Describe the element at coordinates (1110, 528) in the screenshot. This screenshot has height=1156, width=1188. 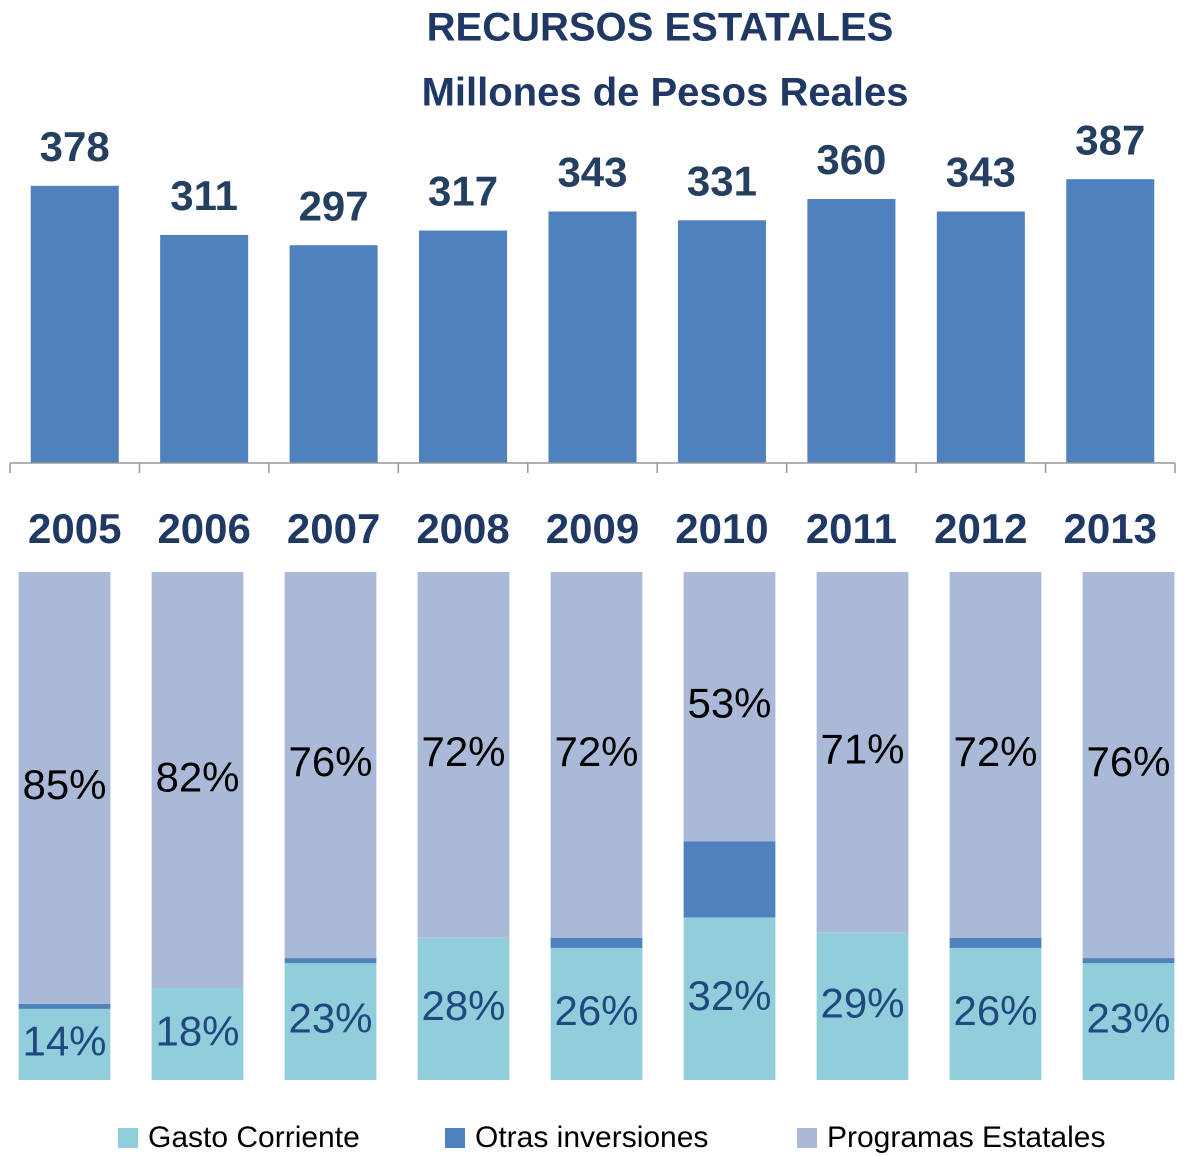
I see `x-tick-label: 2013` at that location.